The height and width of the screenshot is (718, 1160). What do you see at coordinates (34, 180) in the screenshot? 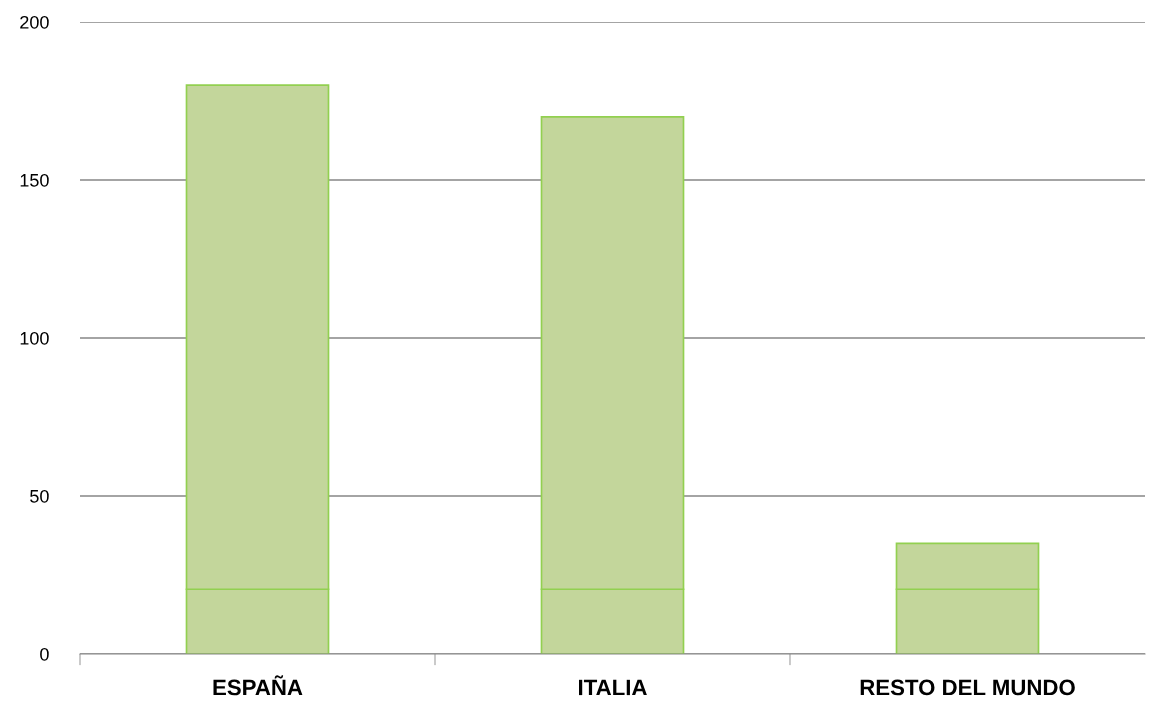
I see `y-tick-label: 150` at bounding box center [34, 180].